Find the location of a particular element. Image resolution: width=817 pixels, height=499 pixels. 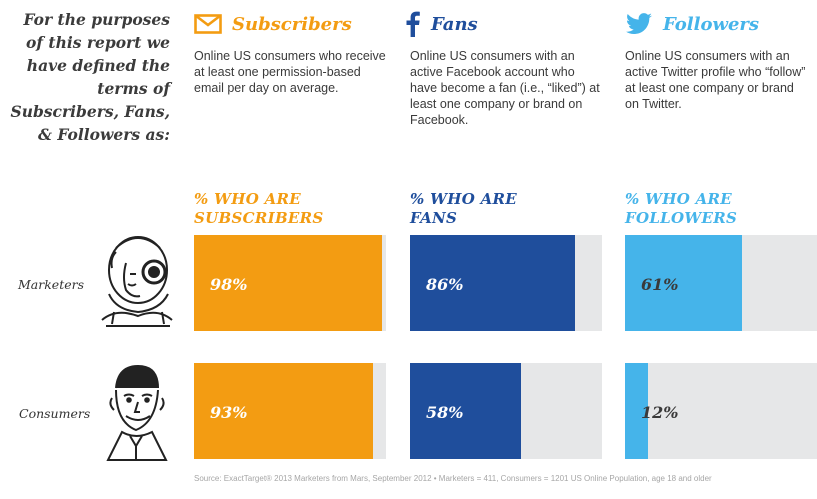

subscribers-title: Subscribers is located at coordinates (292, 24).